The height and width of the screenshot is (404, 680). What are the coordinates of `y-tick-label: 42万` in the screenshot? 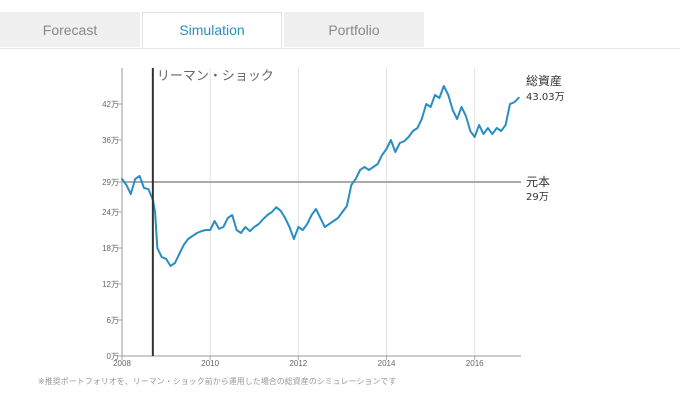 It's located at (110, 104).